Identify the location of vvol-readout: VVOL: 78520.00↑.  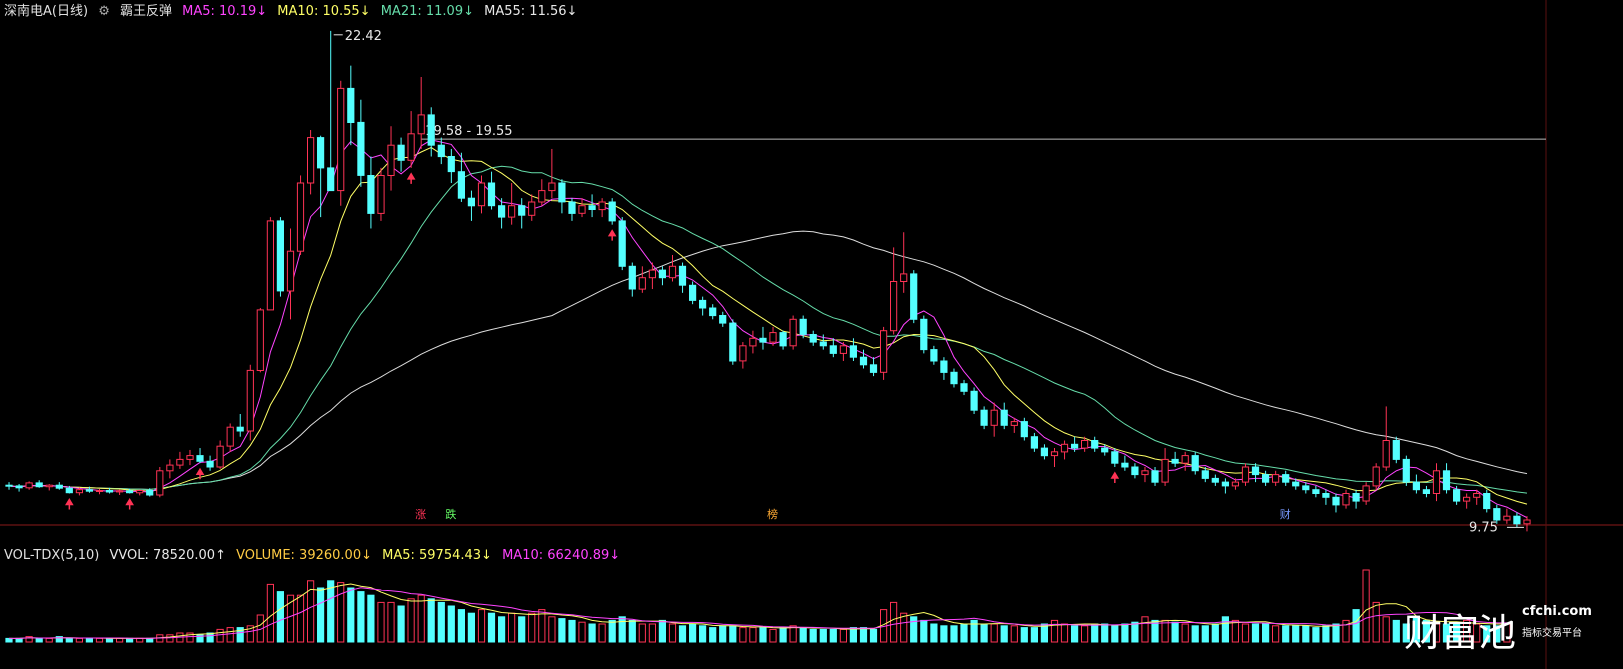
(167, 555).